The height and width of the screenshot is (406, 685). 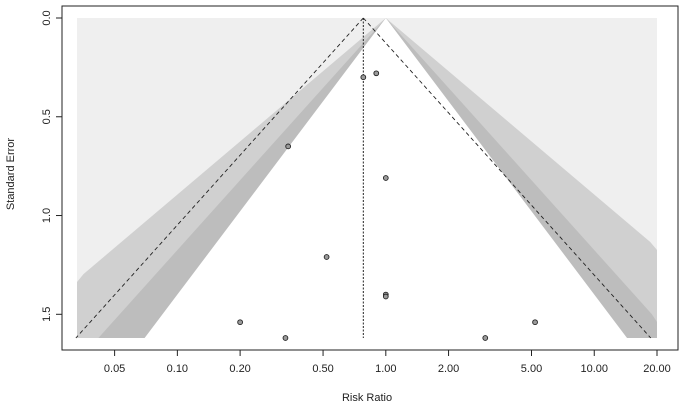 What do you see at coordinates (448, 369) in the screenshot?
I see `x-tick-label: 2.00` at bounding box center [448, 369].